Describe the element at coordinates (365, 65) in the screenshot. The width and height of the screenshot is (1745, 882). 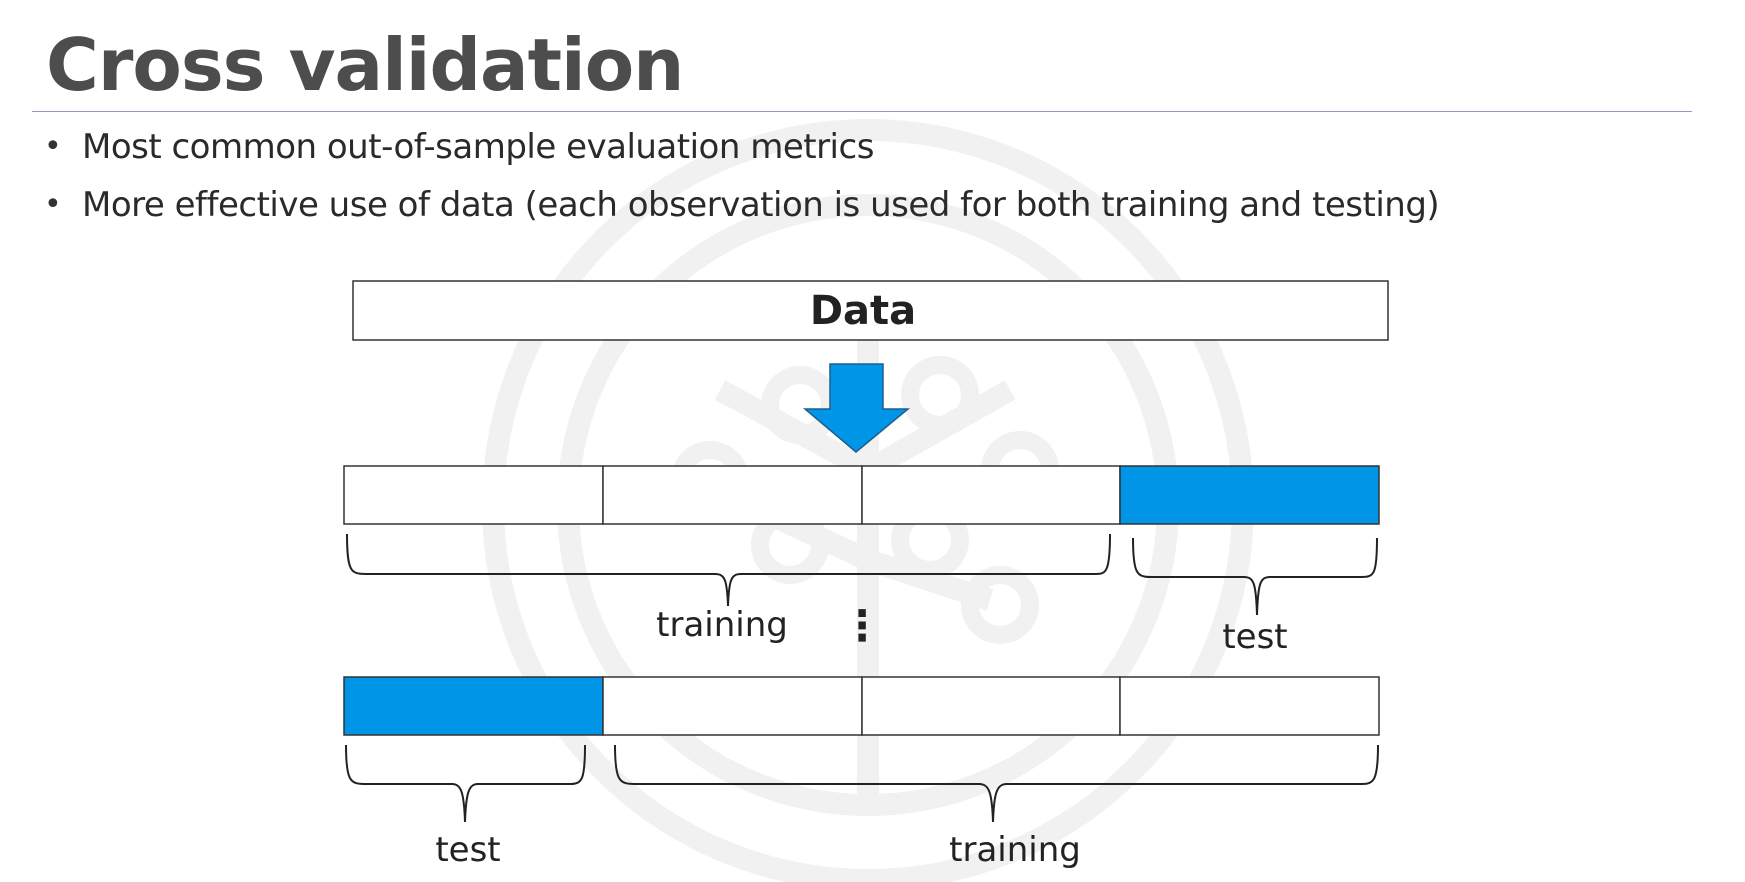
I see `slide-title: Cross validation` at that location.